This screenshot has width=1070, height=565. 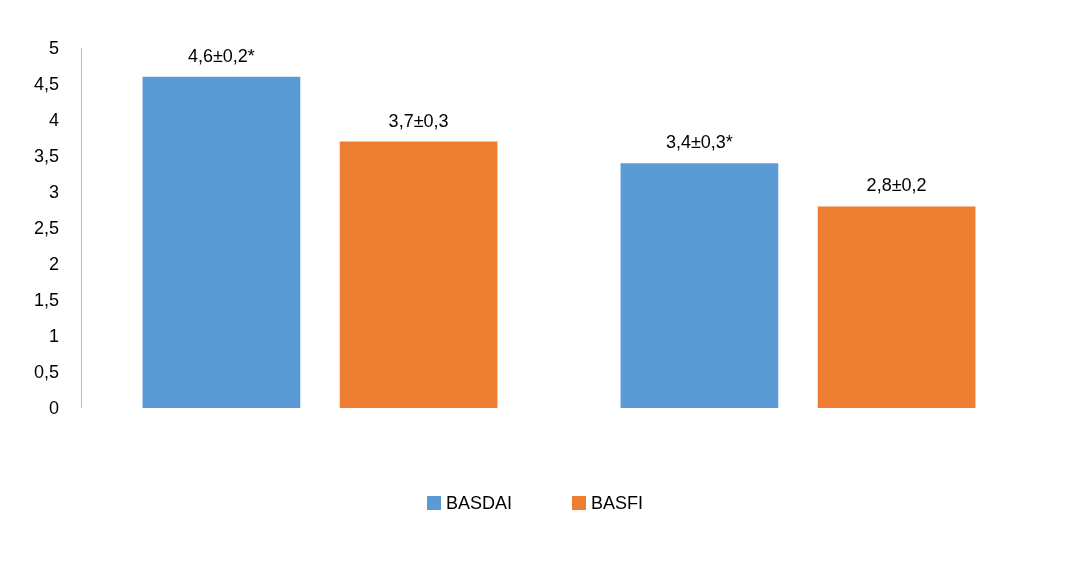 I want to click on y-tick-label: 3,5, so click(x=46, y=156).